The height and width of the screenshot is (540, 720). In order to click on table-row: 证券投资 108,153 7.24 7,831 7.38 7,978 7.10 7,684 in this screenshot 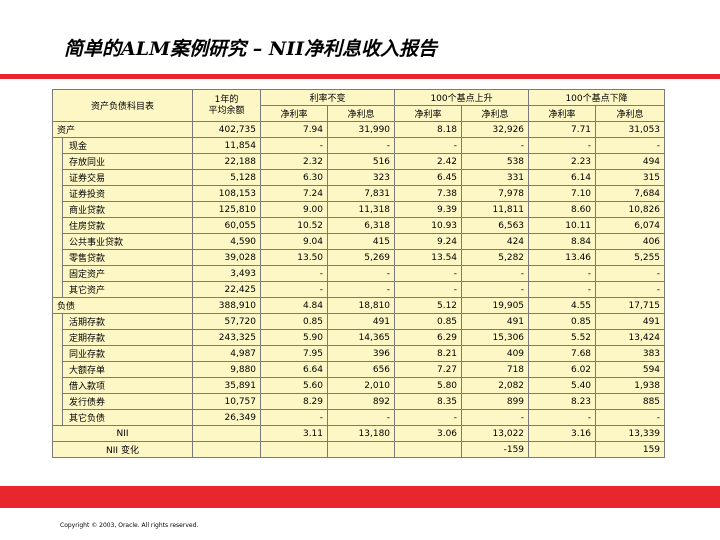, I will do `click(359, 193)`.